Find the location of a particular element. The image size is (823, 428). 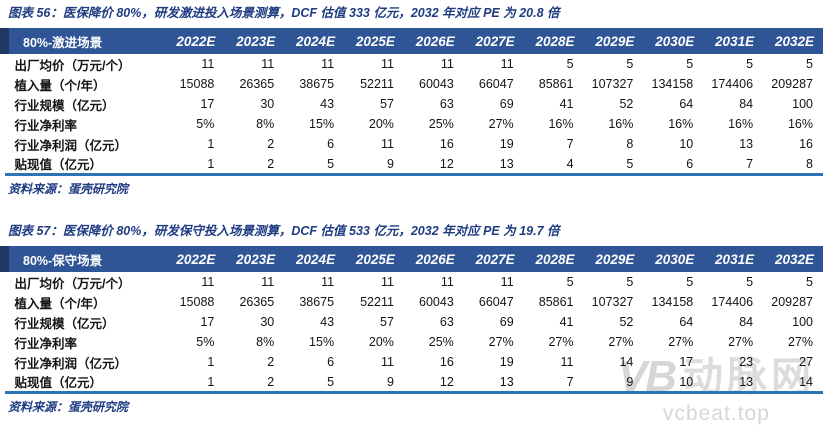

value-cell: 6 is located at coordinates (331, 362).